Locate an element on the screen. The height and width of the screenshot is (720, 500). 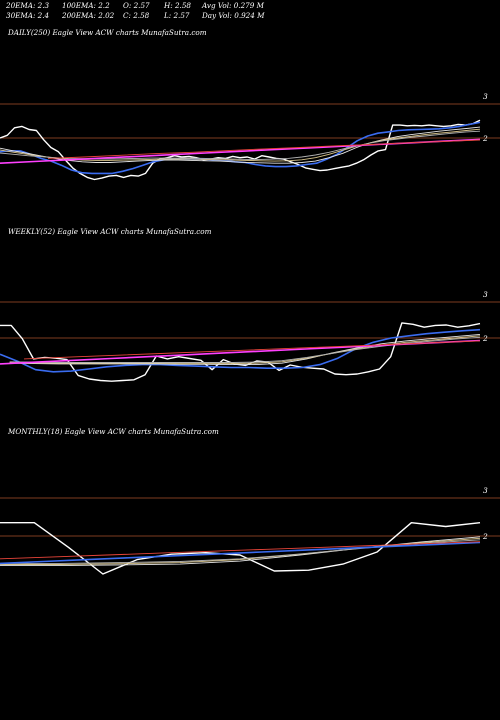
ema200-stat: 200EMA: 2.02 is located at coordinates (88, 15).